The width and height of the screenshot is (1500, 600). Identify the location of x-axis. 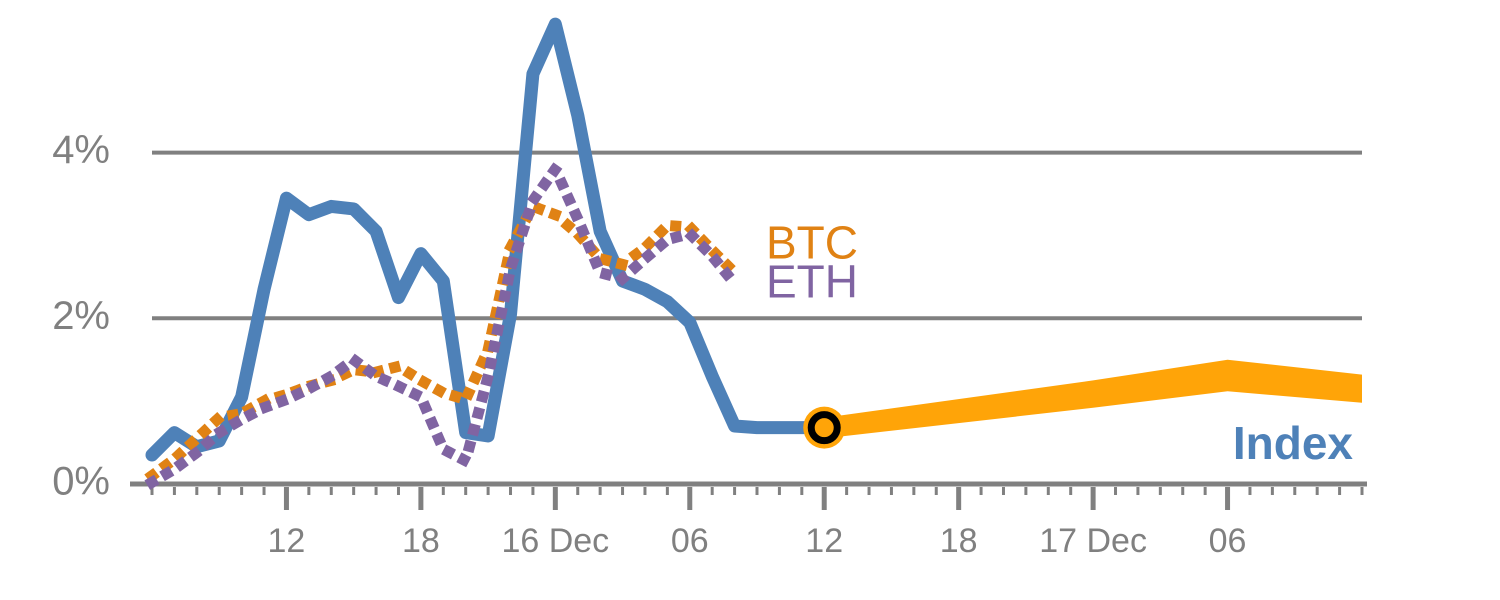
(748, 495).